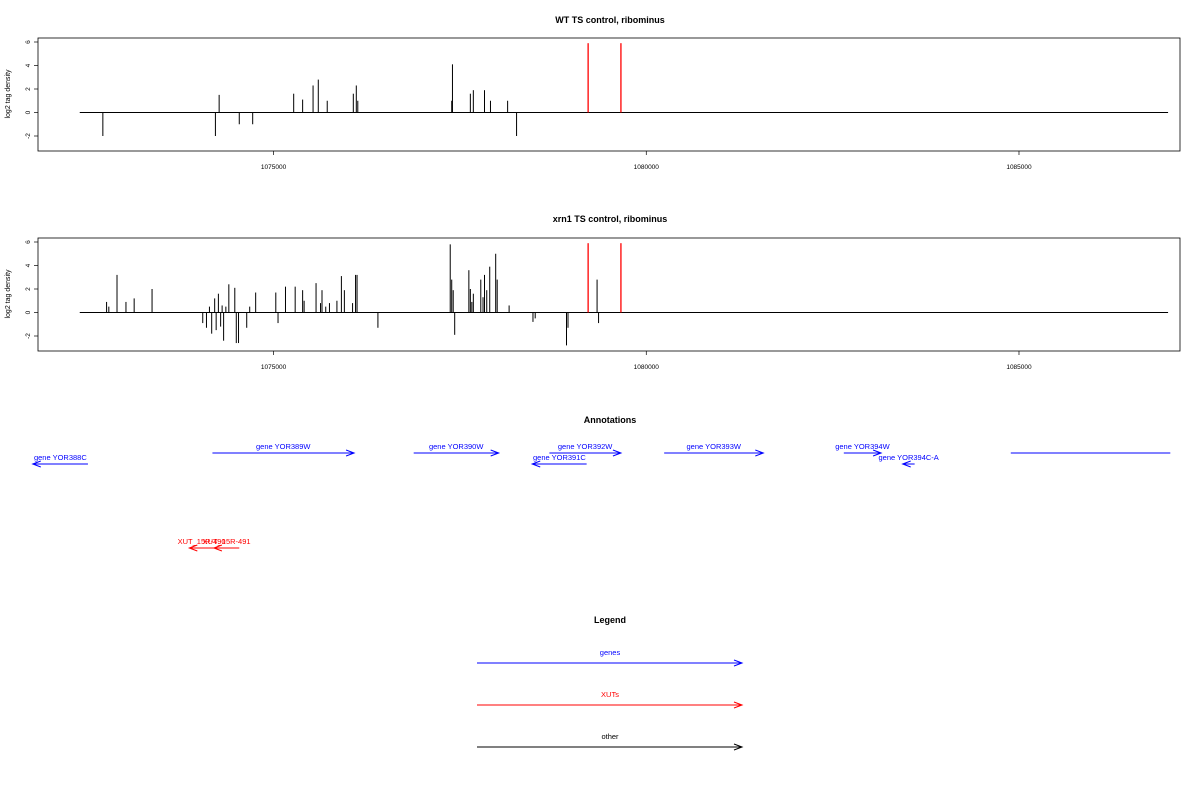 The width and height of the screenshot is (1200, 800). I want to click on wt-x-tick-label: 1085000, so click(1019, 167).